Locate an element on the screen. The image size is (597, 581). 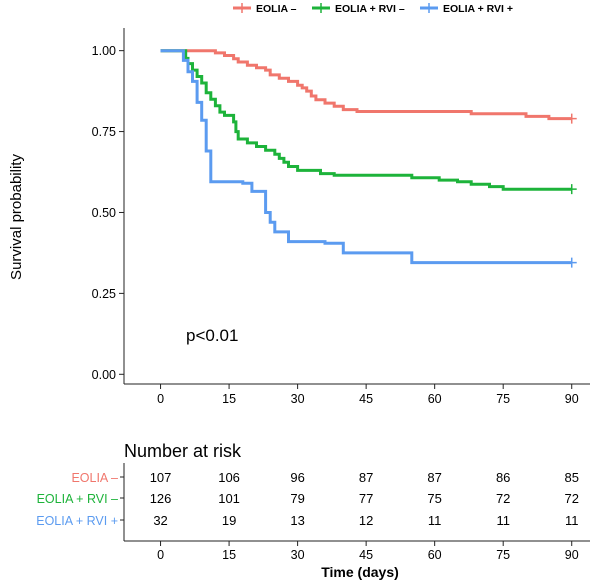
risk-x-tick-label: 30 is located at coordinates (298, 555).